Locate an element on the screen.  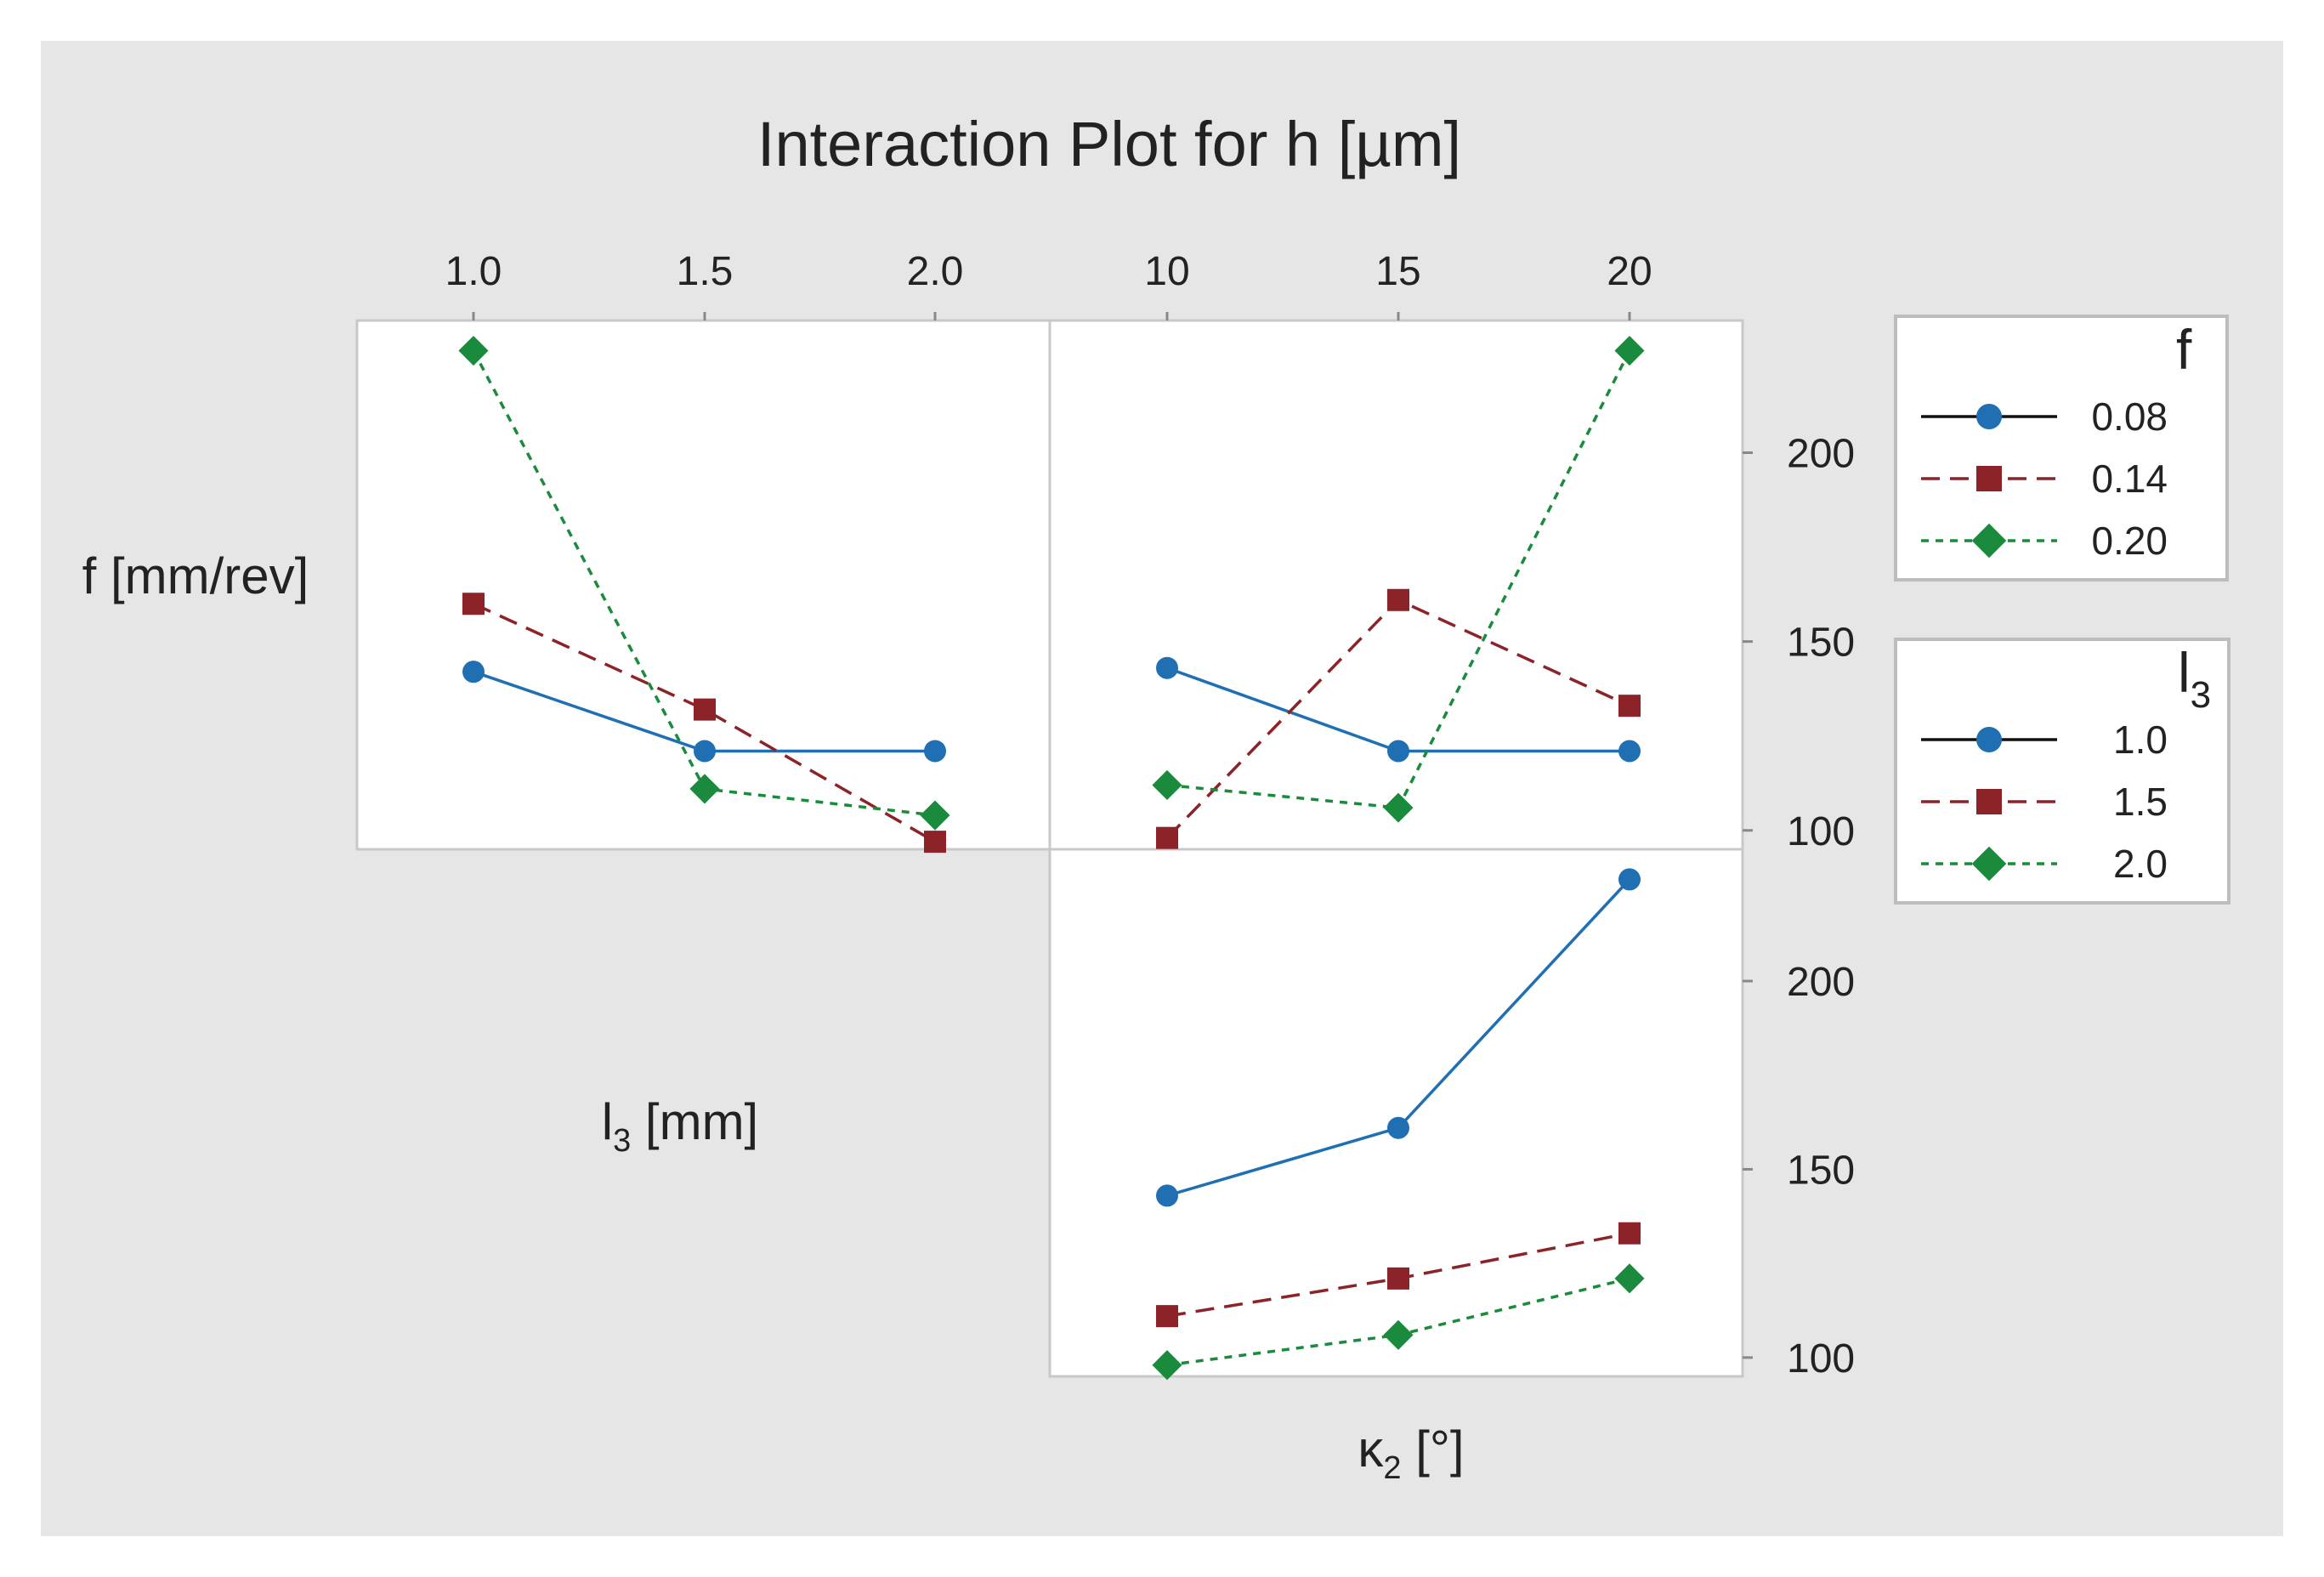
x-label-kappa2: κ2 [°] is located at coordinates (1411, 1453).